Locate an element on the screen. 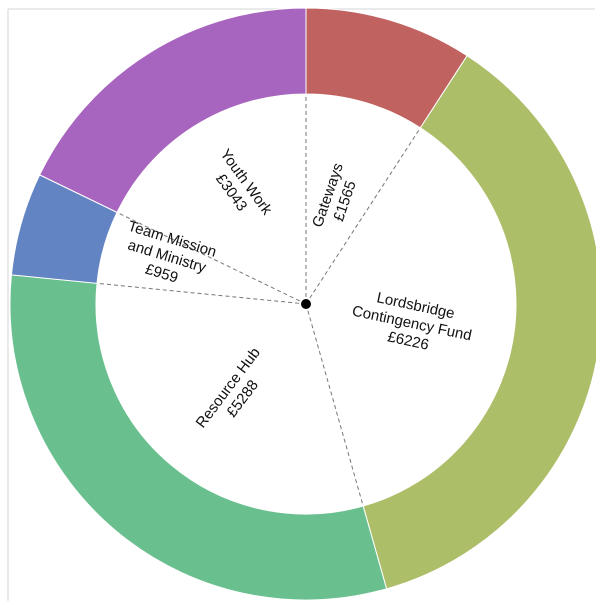 The height and width of the screenshot is (601, 596). leader-line-team-mission-and-ministry is located at coordinates (201, 293).